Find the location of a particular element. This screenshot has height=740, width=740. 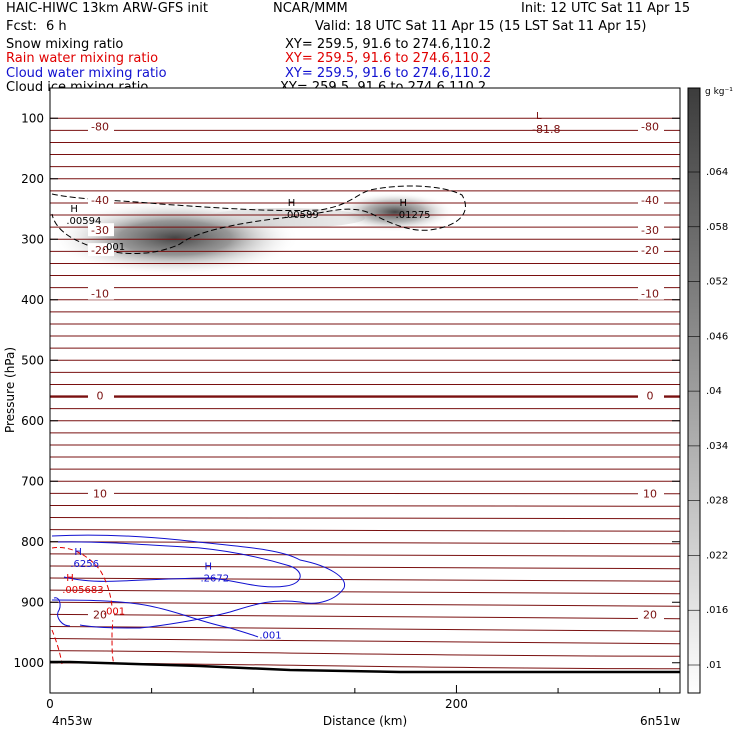

colorbar-tick-label: .01 is located at coordinates (714, 665).